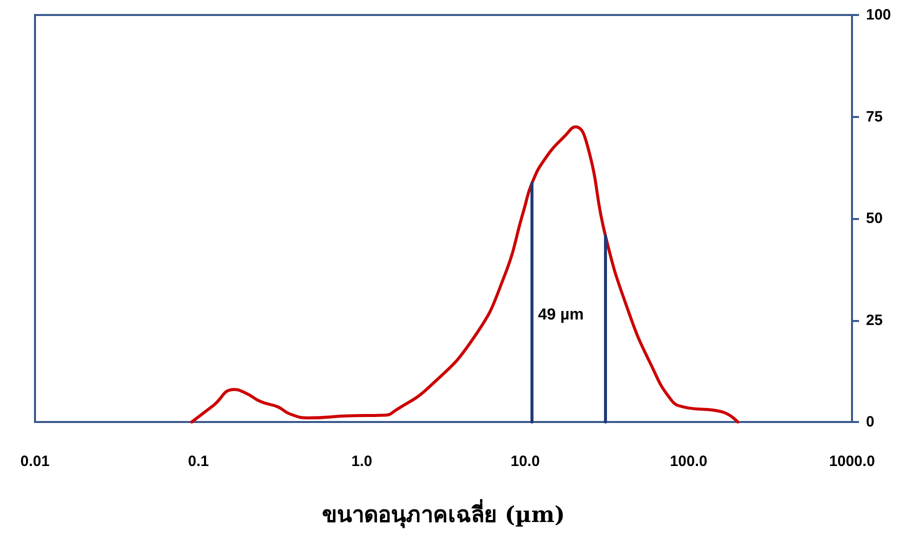 The image size is (924, 541). What do you see at coordinates (561, 315) in the screenshot?
I see `annotation: 49 µm` at bounding box center [561, 315].